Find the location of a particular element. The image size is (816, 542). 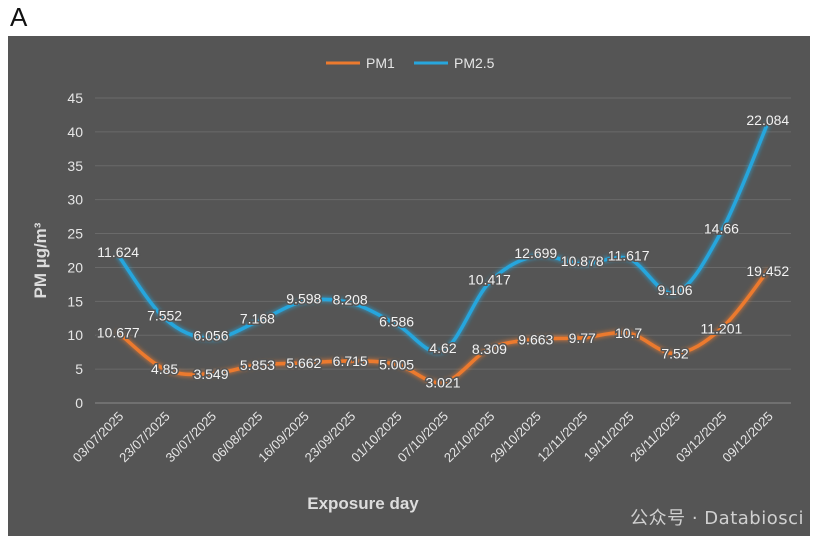

data-label: 9.663 is located at coordinates (535, 339).